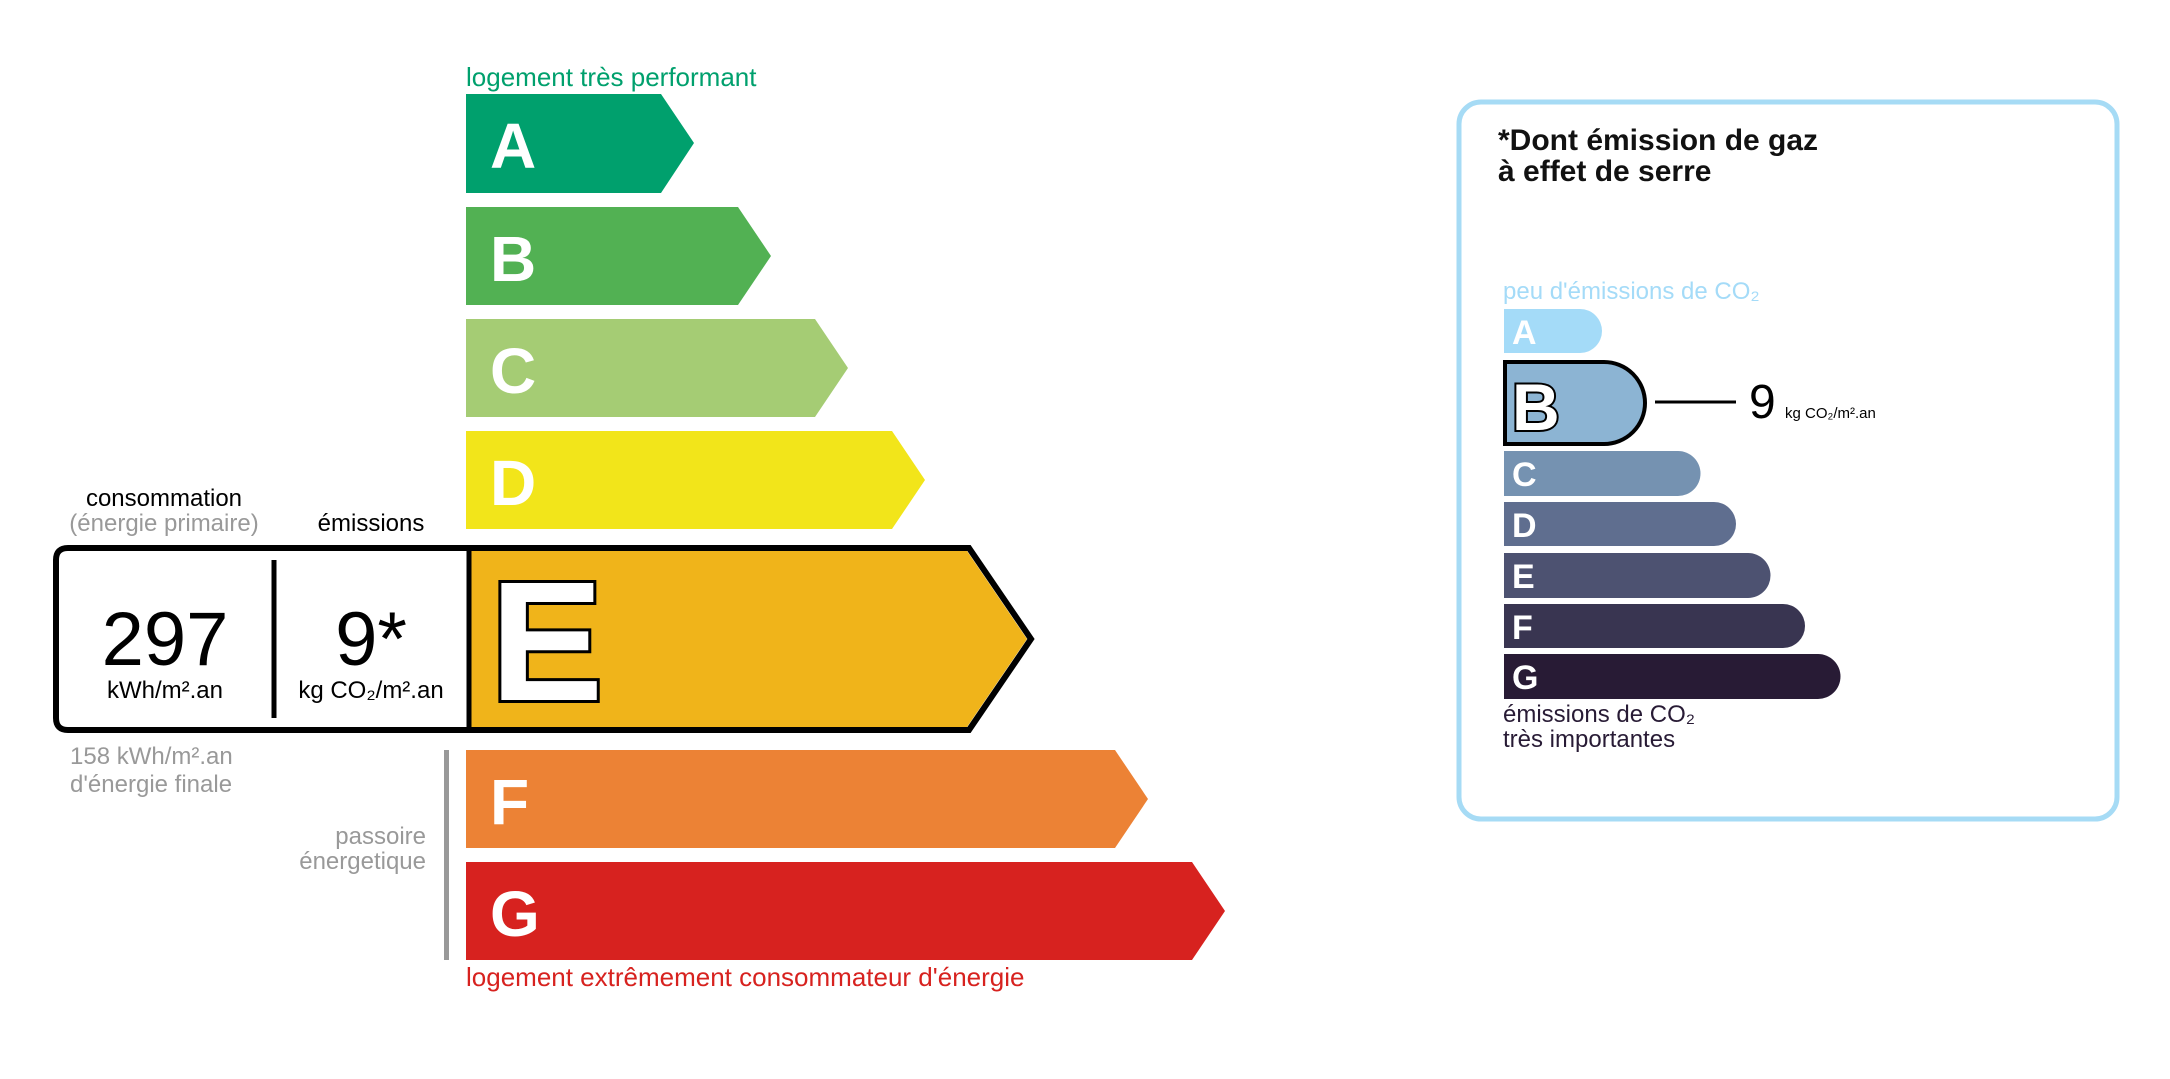 This screenshot has height=1079, width=2170. What do you see at coordinates (1522, 628) in the screenshot?
I see `ges-letter: F` at bounding box center [1522, 628].